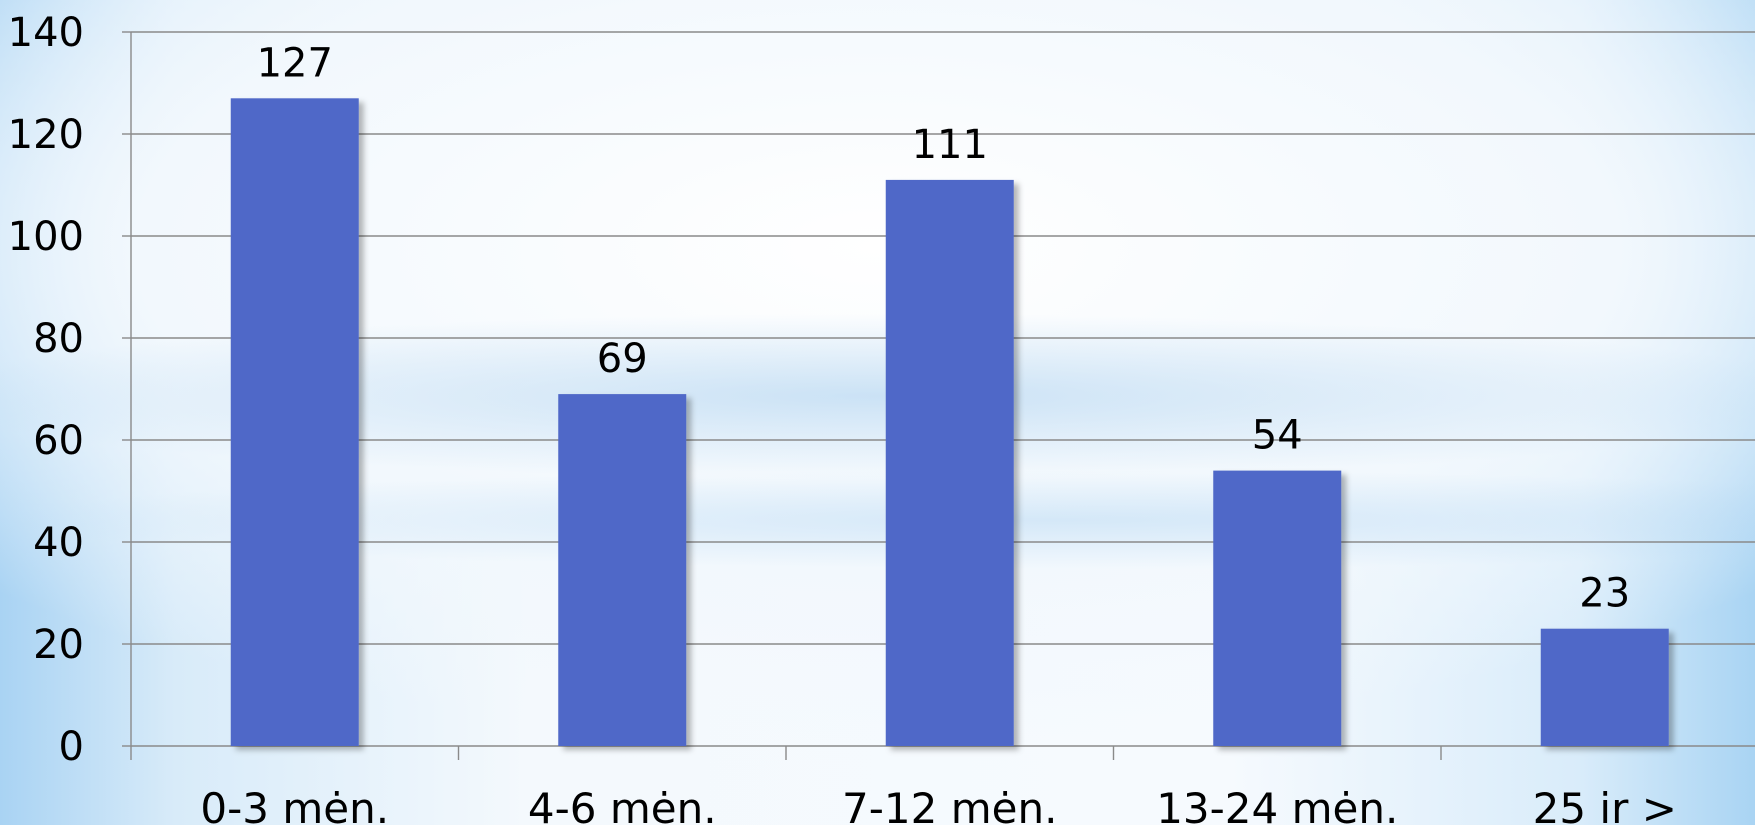 The image size is (1755, 825). I want to click on y-tick-label: 0, so click(71, 747).